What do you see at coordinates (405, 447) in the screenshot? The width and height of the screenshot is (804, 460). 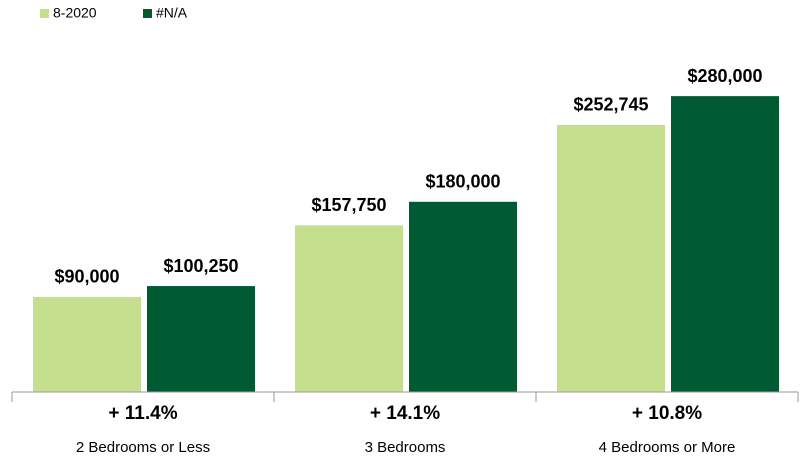 I see `x-tick-label: 3 Bedrooms` at bounding box center [405, 447].